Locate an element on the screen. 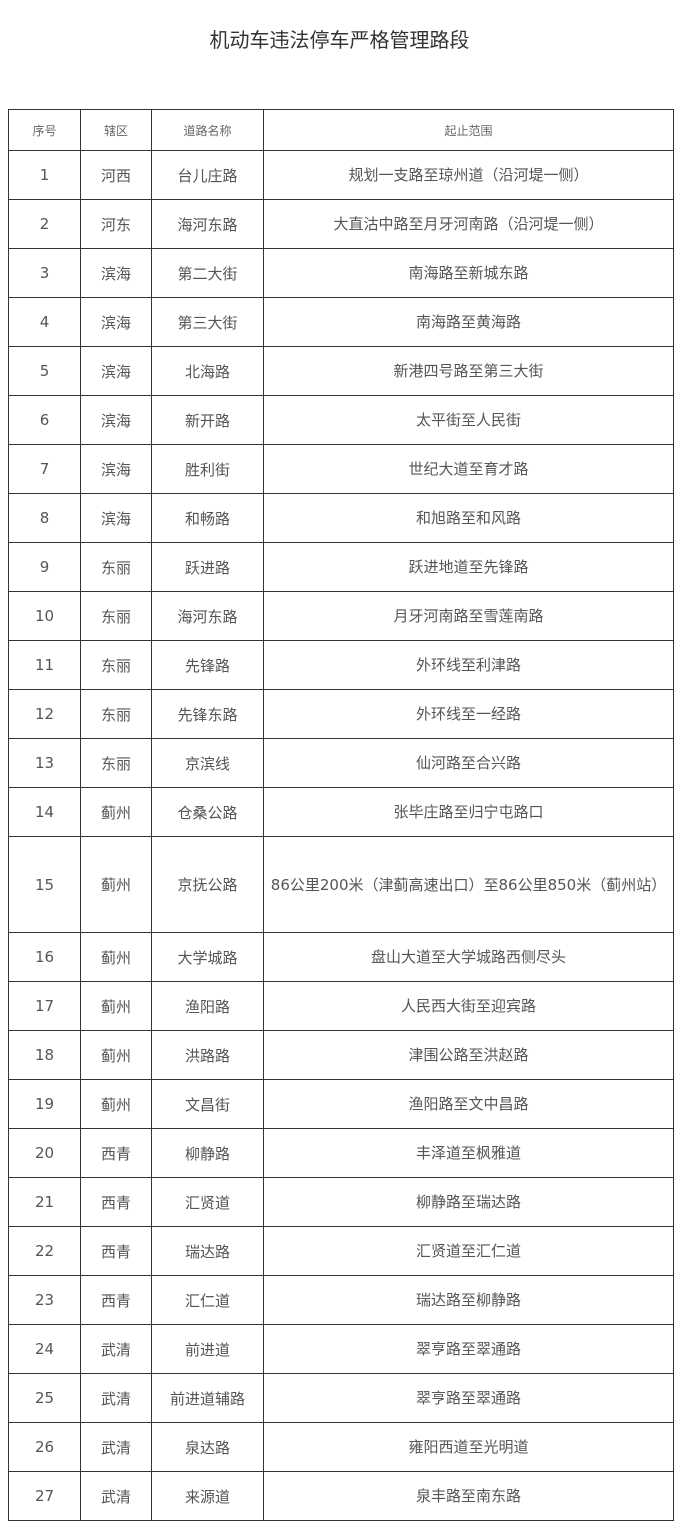 The width and height of the screenshot is (679, 1521). cell-road-name: 文昌街 is located at coordinates (207, 1104).